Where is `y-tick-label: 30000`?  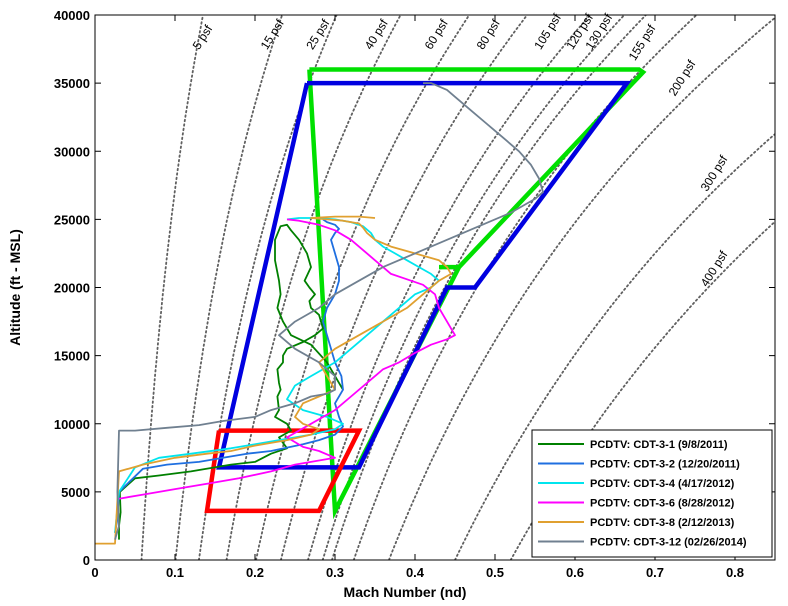 y-tick-label: 30000 is located at coordinates (72, 151).